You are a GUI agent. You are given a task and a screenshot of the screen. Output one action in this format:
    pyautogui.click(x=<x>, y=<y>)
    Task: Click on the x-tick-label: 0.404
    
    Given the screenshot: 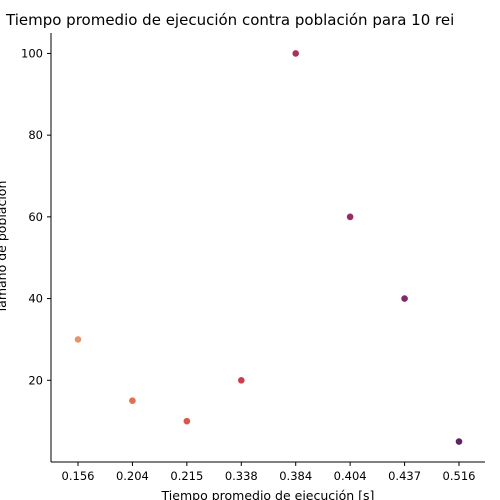 What is the action you would take?
    pyautogui.click(x=350, y=476)
    